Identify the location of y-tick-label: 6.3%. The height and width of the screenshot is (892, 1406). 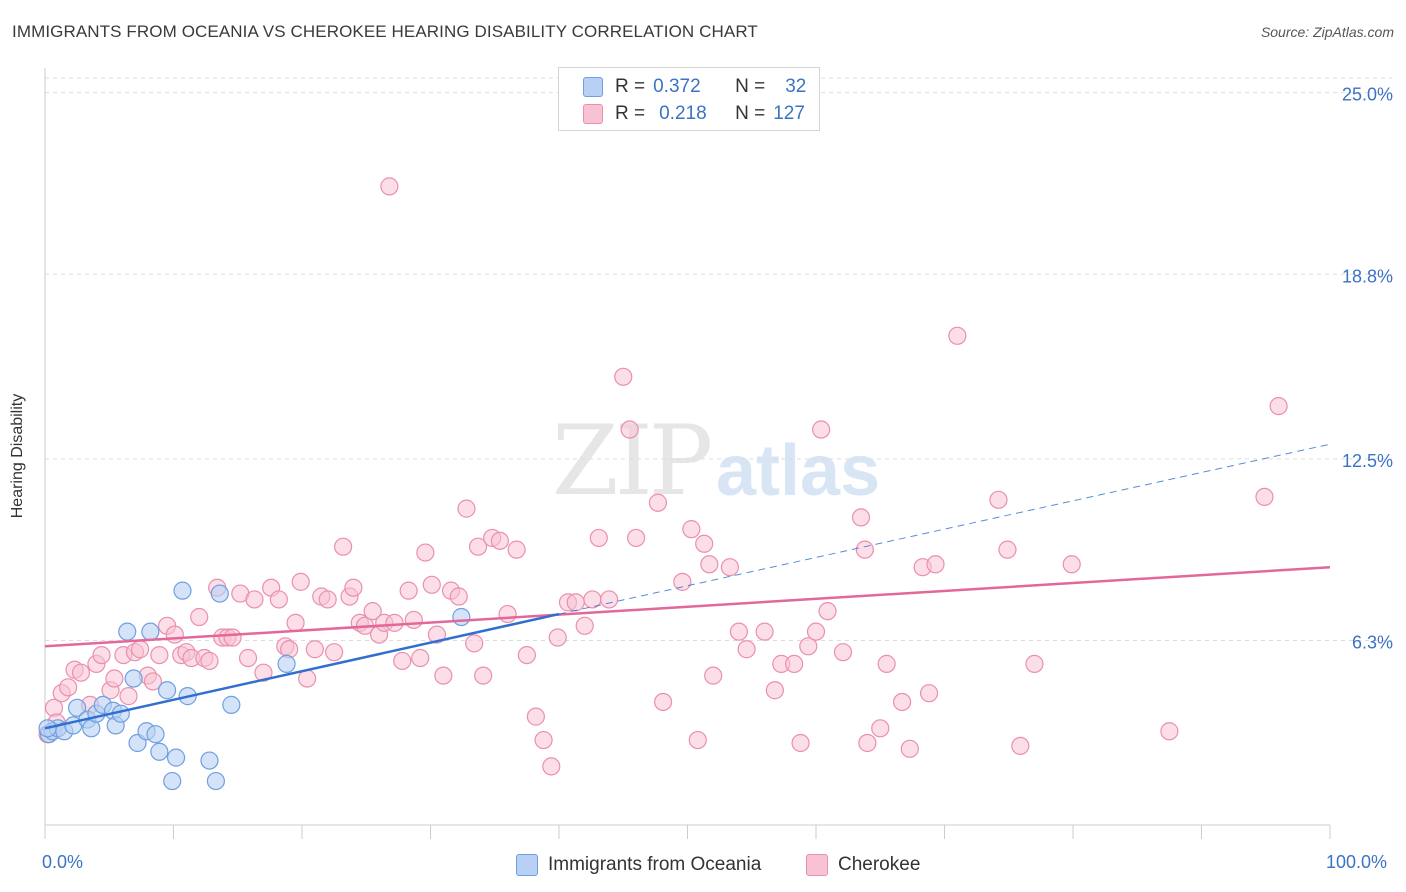
(1372, 642).